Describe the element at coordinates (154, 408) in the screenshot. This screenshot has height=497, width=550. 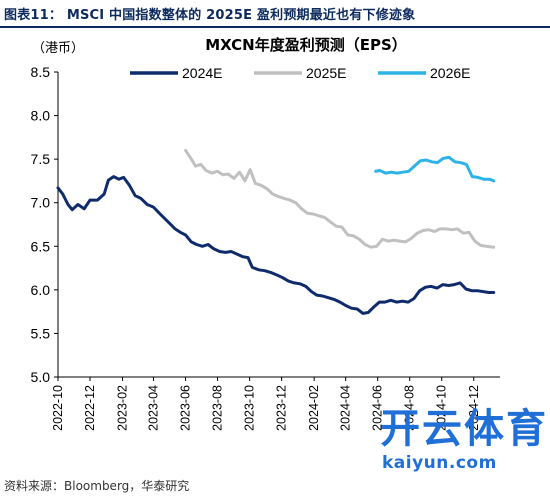
I see `x-tick-label: 2023-04` at that location.